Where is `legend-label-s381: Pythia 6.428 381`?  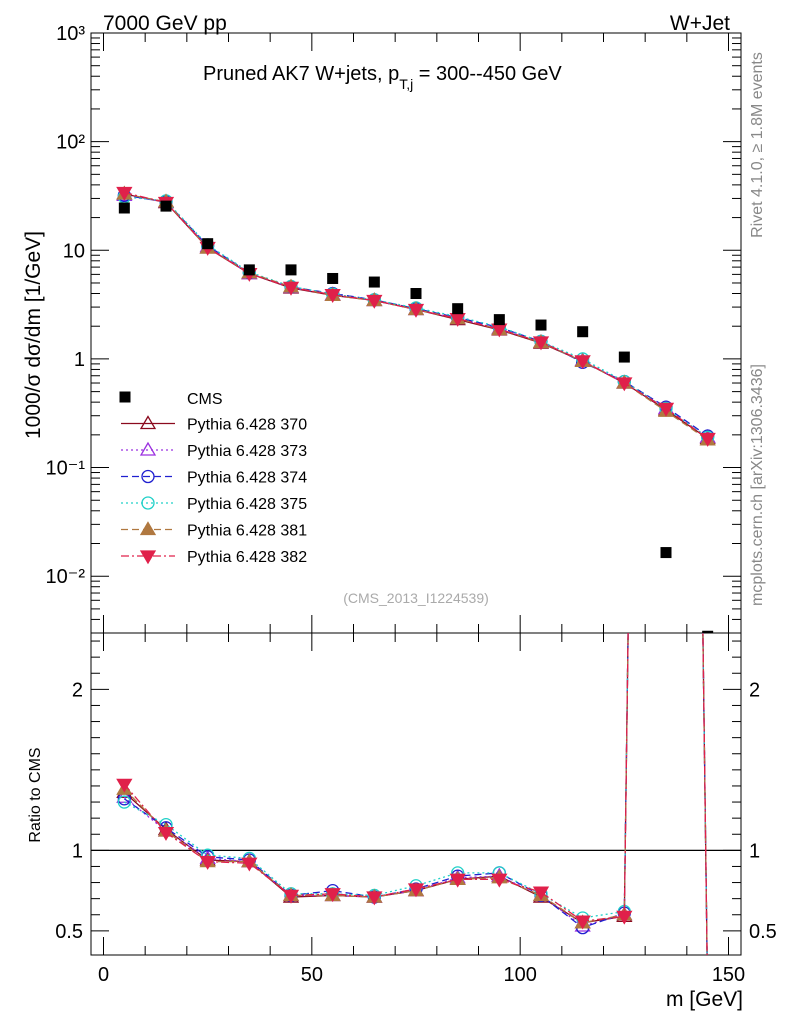
legend-label-s381: Pythia 6.428 381 is located at coordinates (247, 531).